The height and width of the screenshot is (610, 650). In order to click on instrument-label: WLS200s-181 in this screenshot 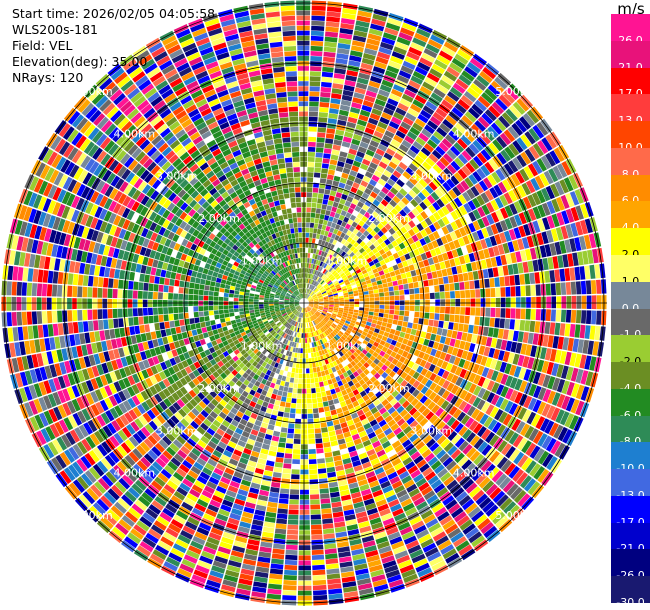, I will do `click(55, 29)`.